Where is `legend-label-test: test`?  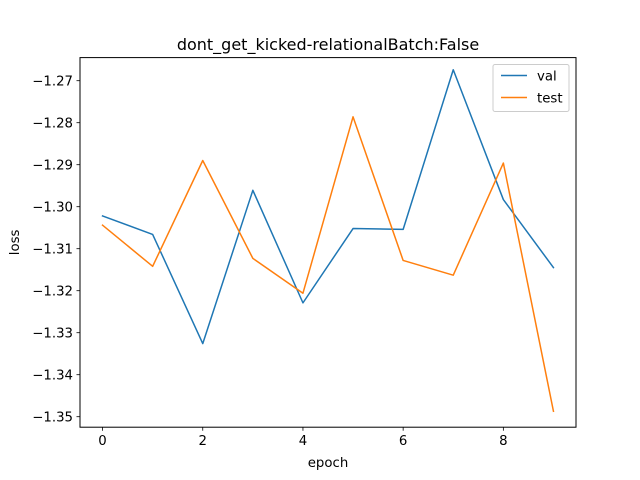 legend-label-test: test is located at coordinates (550, 98).